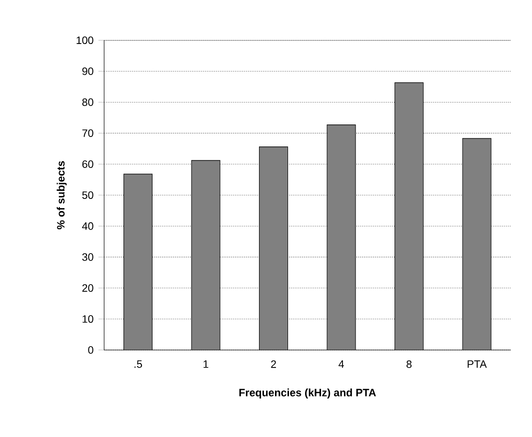 The image size is (532, 437). Describe the element at coordinates (88, 71) in the screenshot. I see `y-tick-label: 90` at that location.